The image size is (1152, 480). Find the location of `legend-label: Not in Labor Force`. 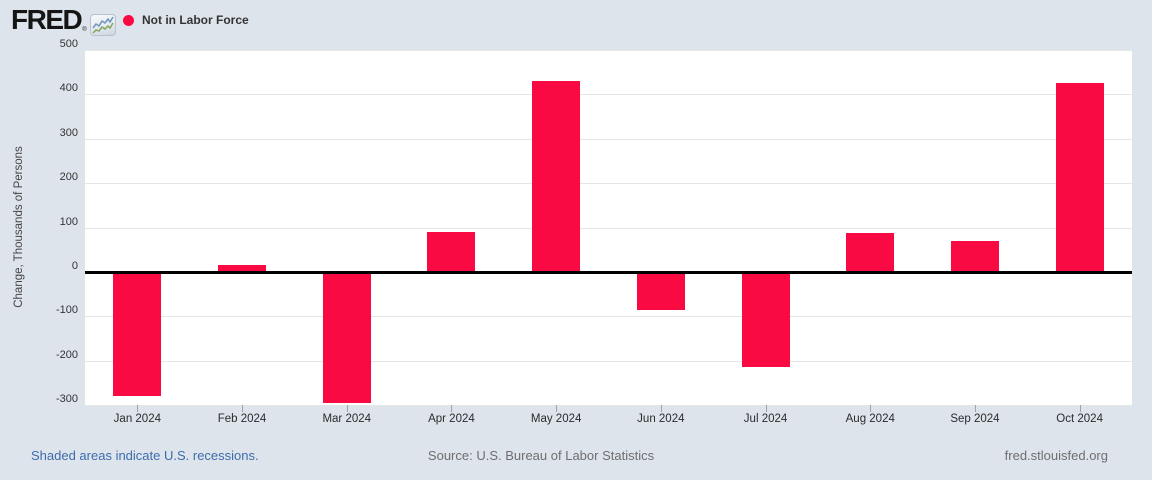

legend-label: Not in Labor Force is located at coordinates (195, 20).